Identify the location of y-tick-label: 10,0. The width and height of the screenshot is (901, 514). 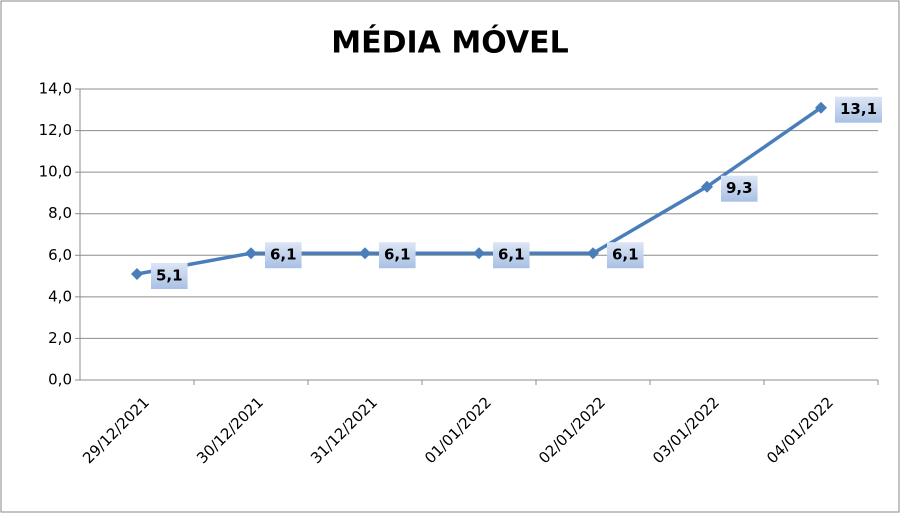
(55, 172).